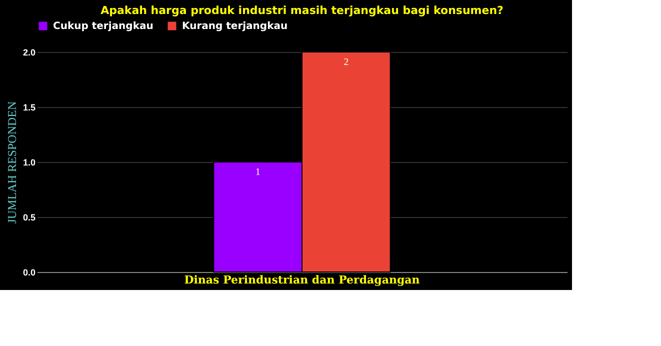 Image resolution: width=661 pixels, height=346 pixels. Describe the element at coordinates (29, 217) in the screenshot. I see `y-tick-label: 0.5` at that location.